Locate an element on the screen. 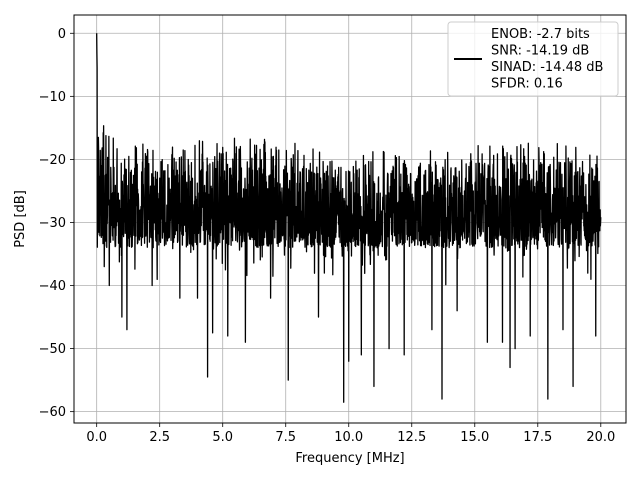 The width and height of the screenshot is (640, 480). legend-snr: SNR: -14.19 dB is located at coordinates (540, 51).